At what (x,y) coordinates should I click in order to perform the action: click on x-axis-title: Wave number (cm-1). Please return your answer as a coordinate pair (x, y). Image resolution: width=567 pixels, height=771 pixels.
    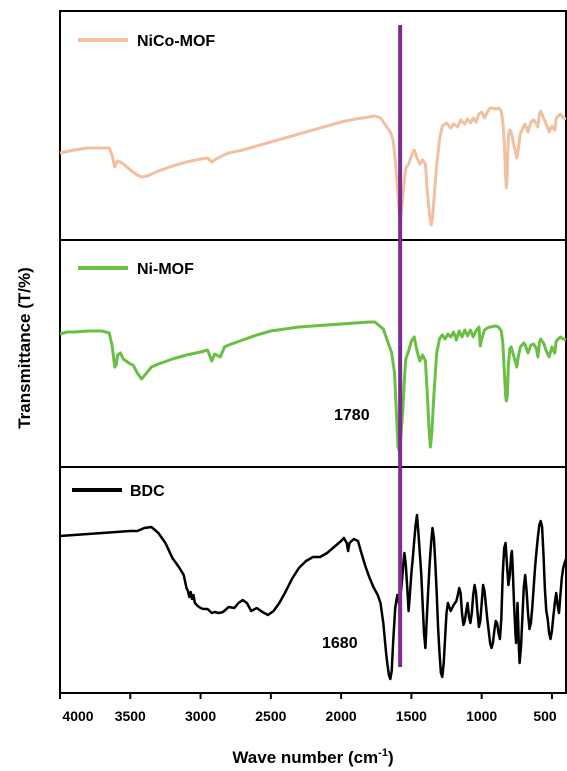
    Looking at the image, I should click on (312, 757).